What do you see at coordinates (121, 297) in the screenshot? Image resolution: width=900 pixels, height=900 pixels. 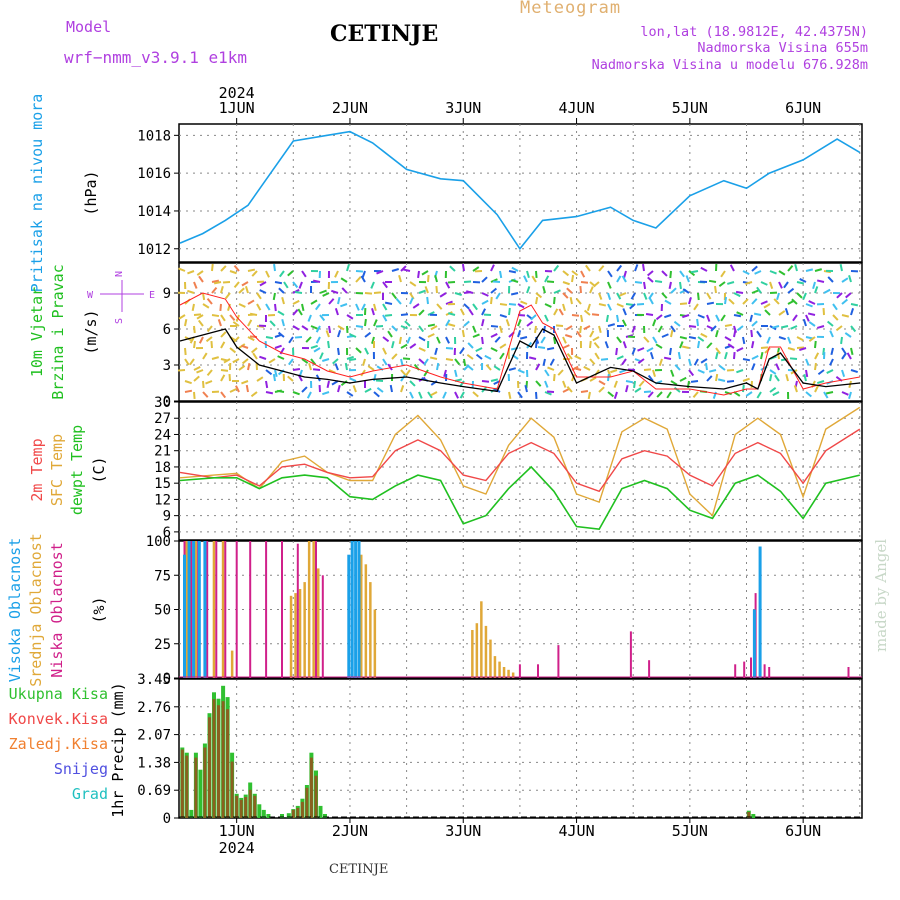 I see `compass-icon: N S E W` at bounding box center [121, 297].